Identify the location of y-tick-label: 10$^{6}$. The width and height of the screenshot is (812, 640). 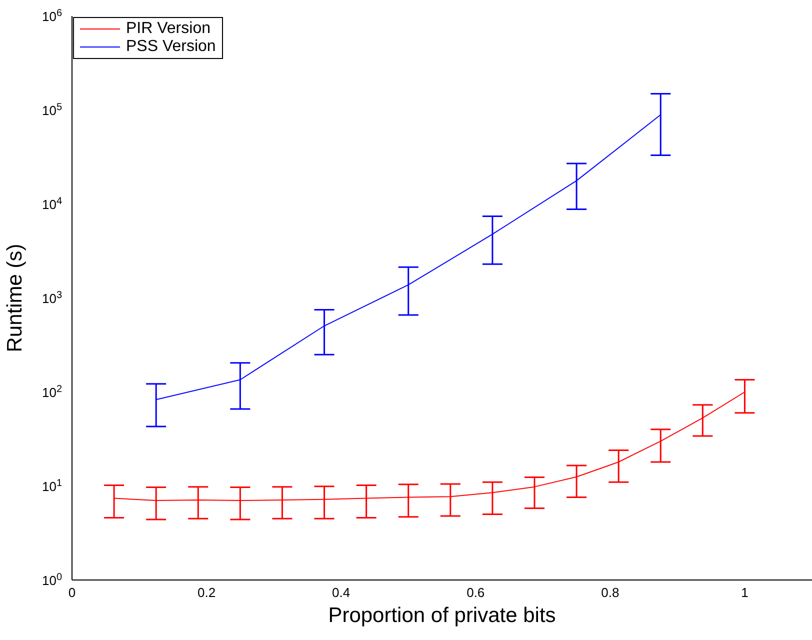
(52, 16).